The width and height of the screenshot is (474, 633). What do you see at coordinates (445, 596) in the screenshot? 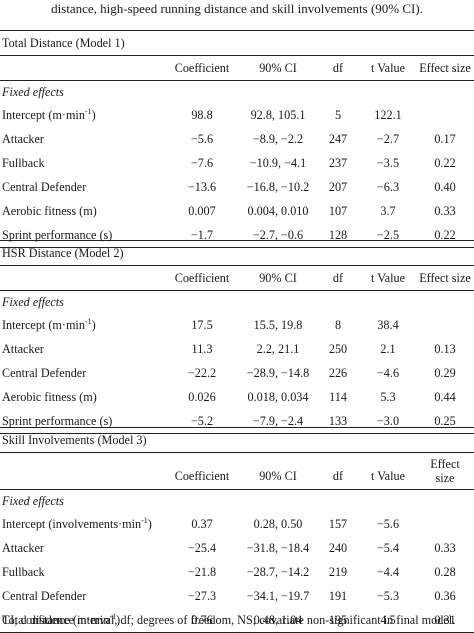
I see `effect-size-cell: 0.36` at bounding box center [445, 596].